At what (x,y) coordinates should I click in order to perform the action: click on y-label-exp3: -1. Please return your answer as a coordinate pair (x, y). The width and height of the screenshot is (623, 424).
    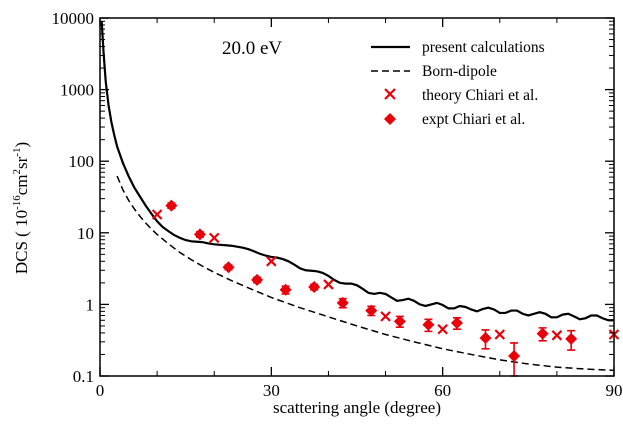
    Looking at the image, I should click on (17, 152).